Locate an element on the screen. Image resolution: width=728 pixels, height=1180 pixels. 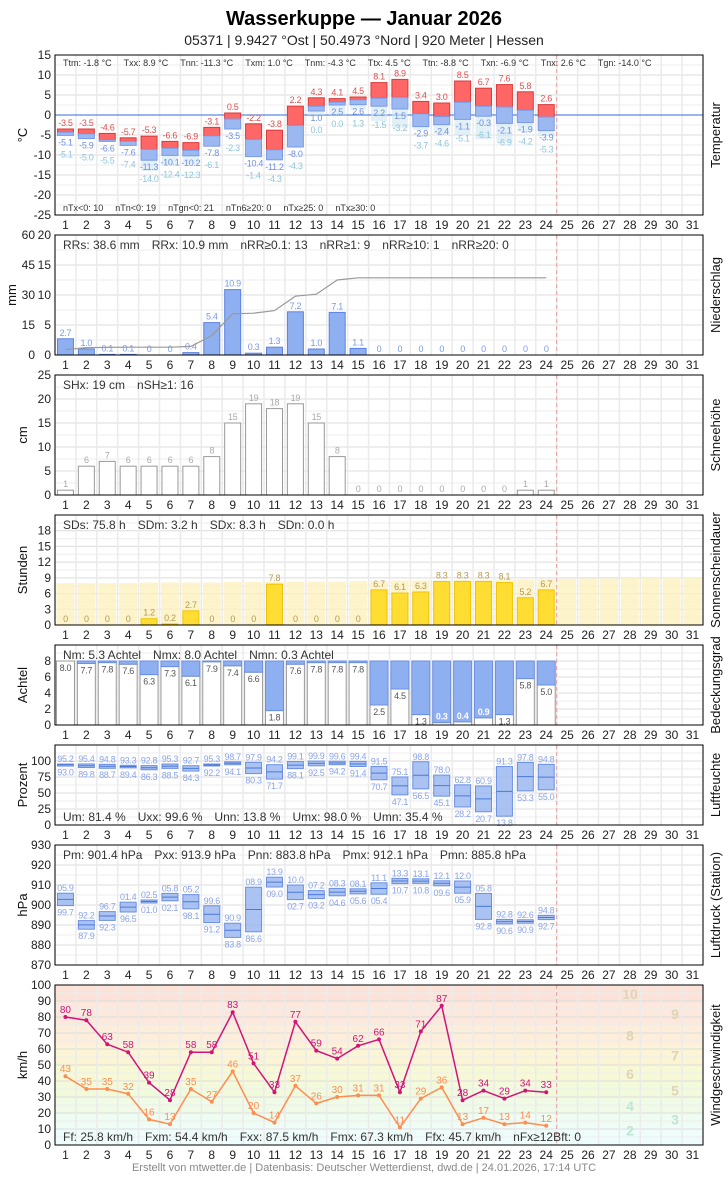
sun-label: 5.2 is located at coordinates (526, 592).